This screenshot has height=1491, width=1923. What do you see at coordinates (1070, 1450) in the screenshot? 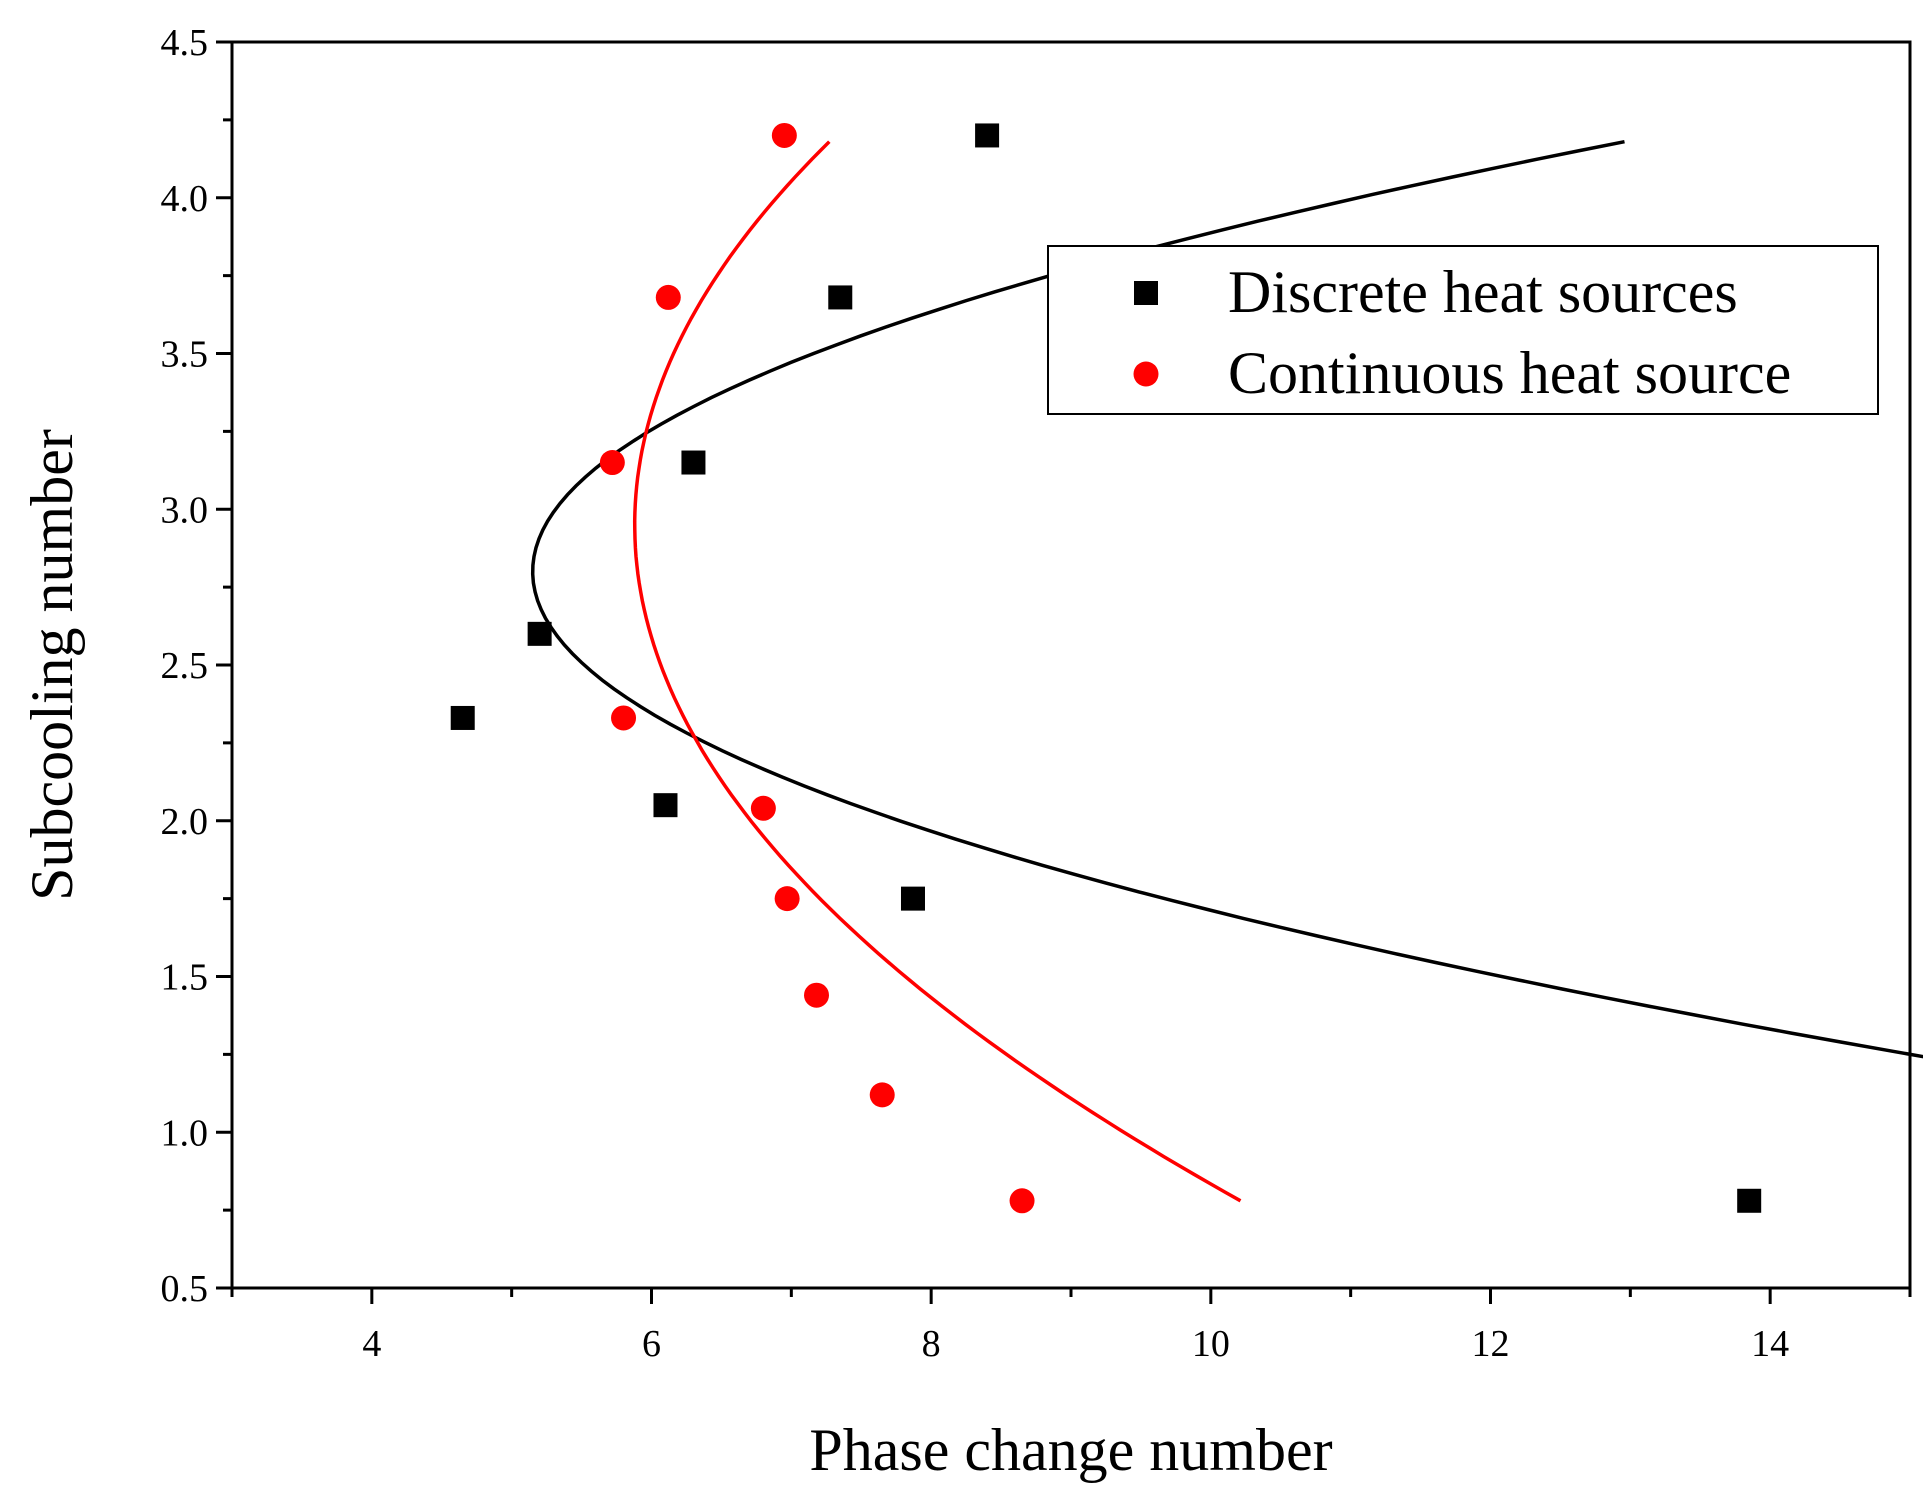
I see `x-axis-title: Phase change number` at bounding box center [1070, 1450].